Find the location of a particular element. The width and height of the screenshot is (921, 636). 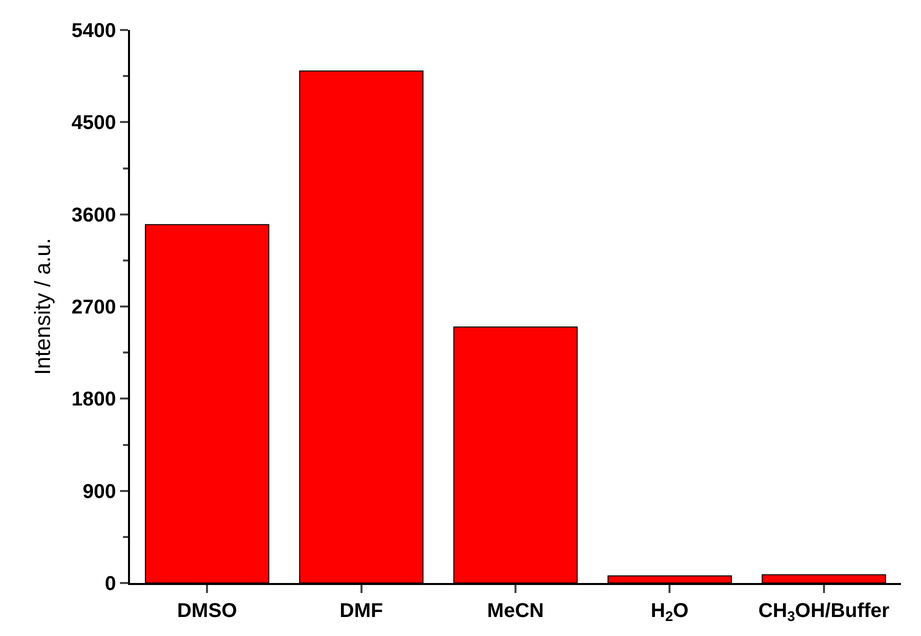

y-tick-label: 3600 is located at coordinates (94, 215).